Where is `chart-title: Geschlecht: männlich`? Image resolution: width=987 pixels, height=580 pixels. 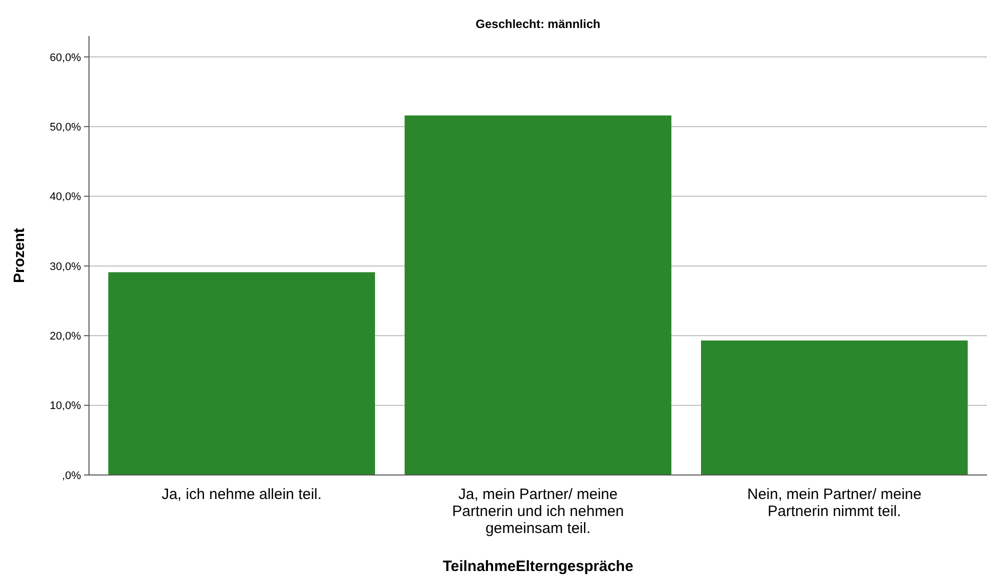 chart-title: Geschlecht: männlich is located at coordinates (538, 24).